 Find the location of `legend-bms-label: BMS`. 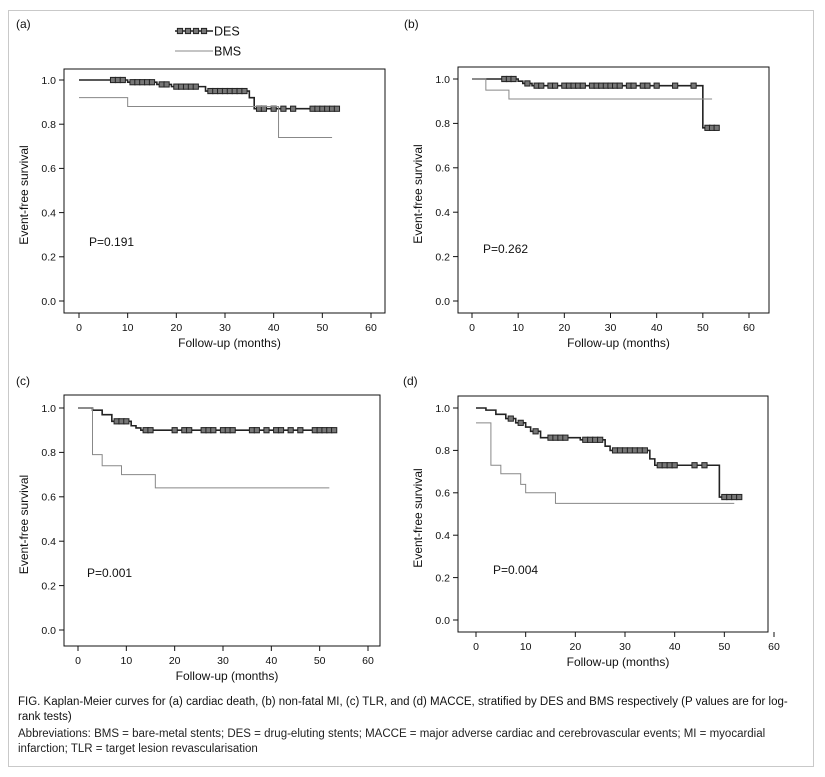

legend-bms-label: BMS is located at coordinates (227, 52).